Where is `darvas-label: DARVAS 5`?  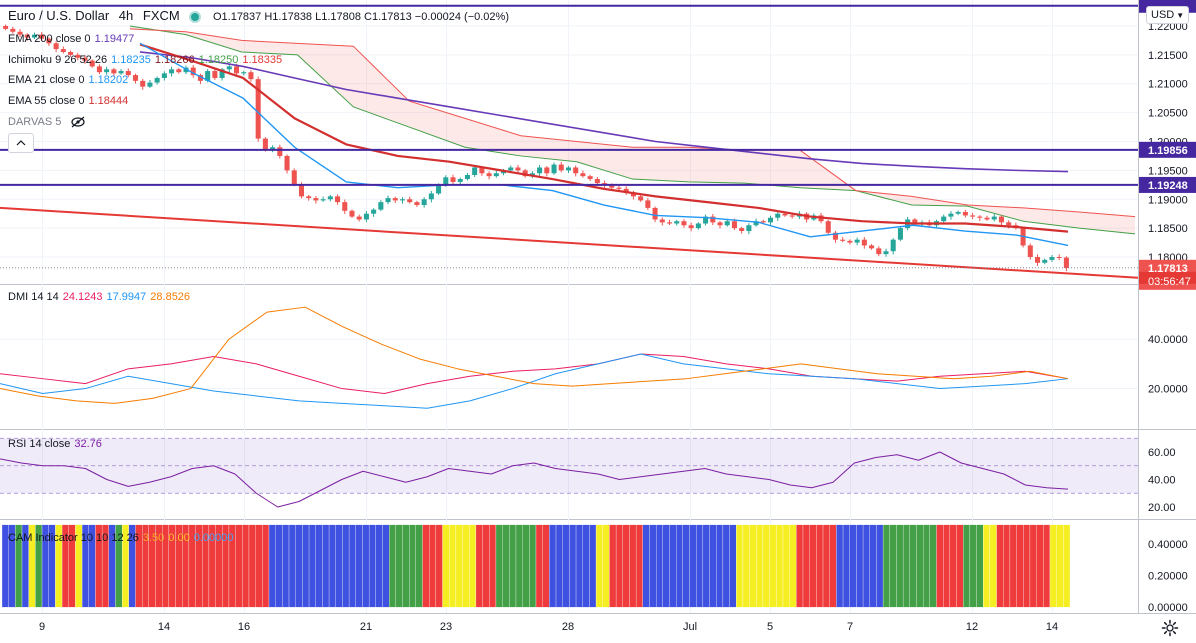 darvas-label: DARVAS 5 is located at coordinates (35, 122).